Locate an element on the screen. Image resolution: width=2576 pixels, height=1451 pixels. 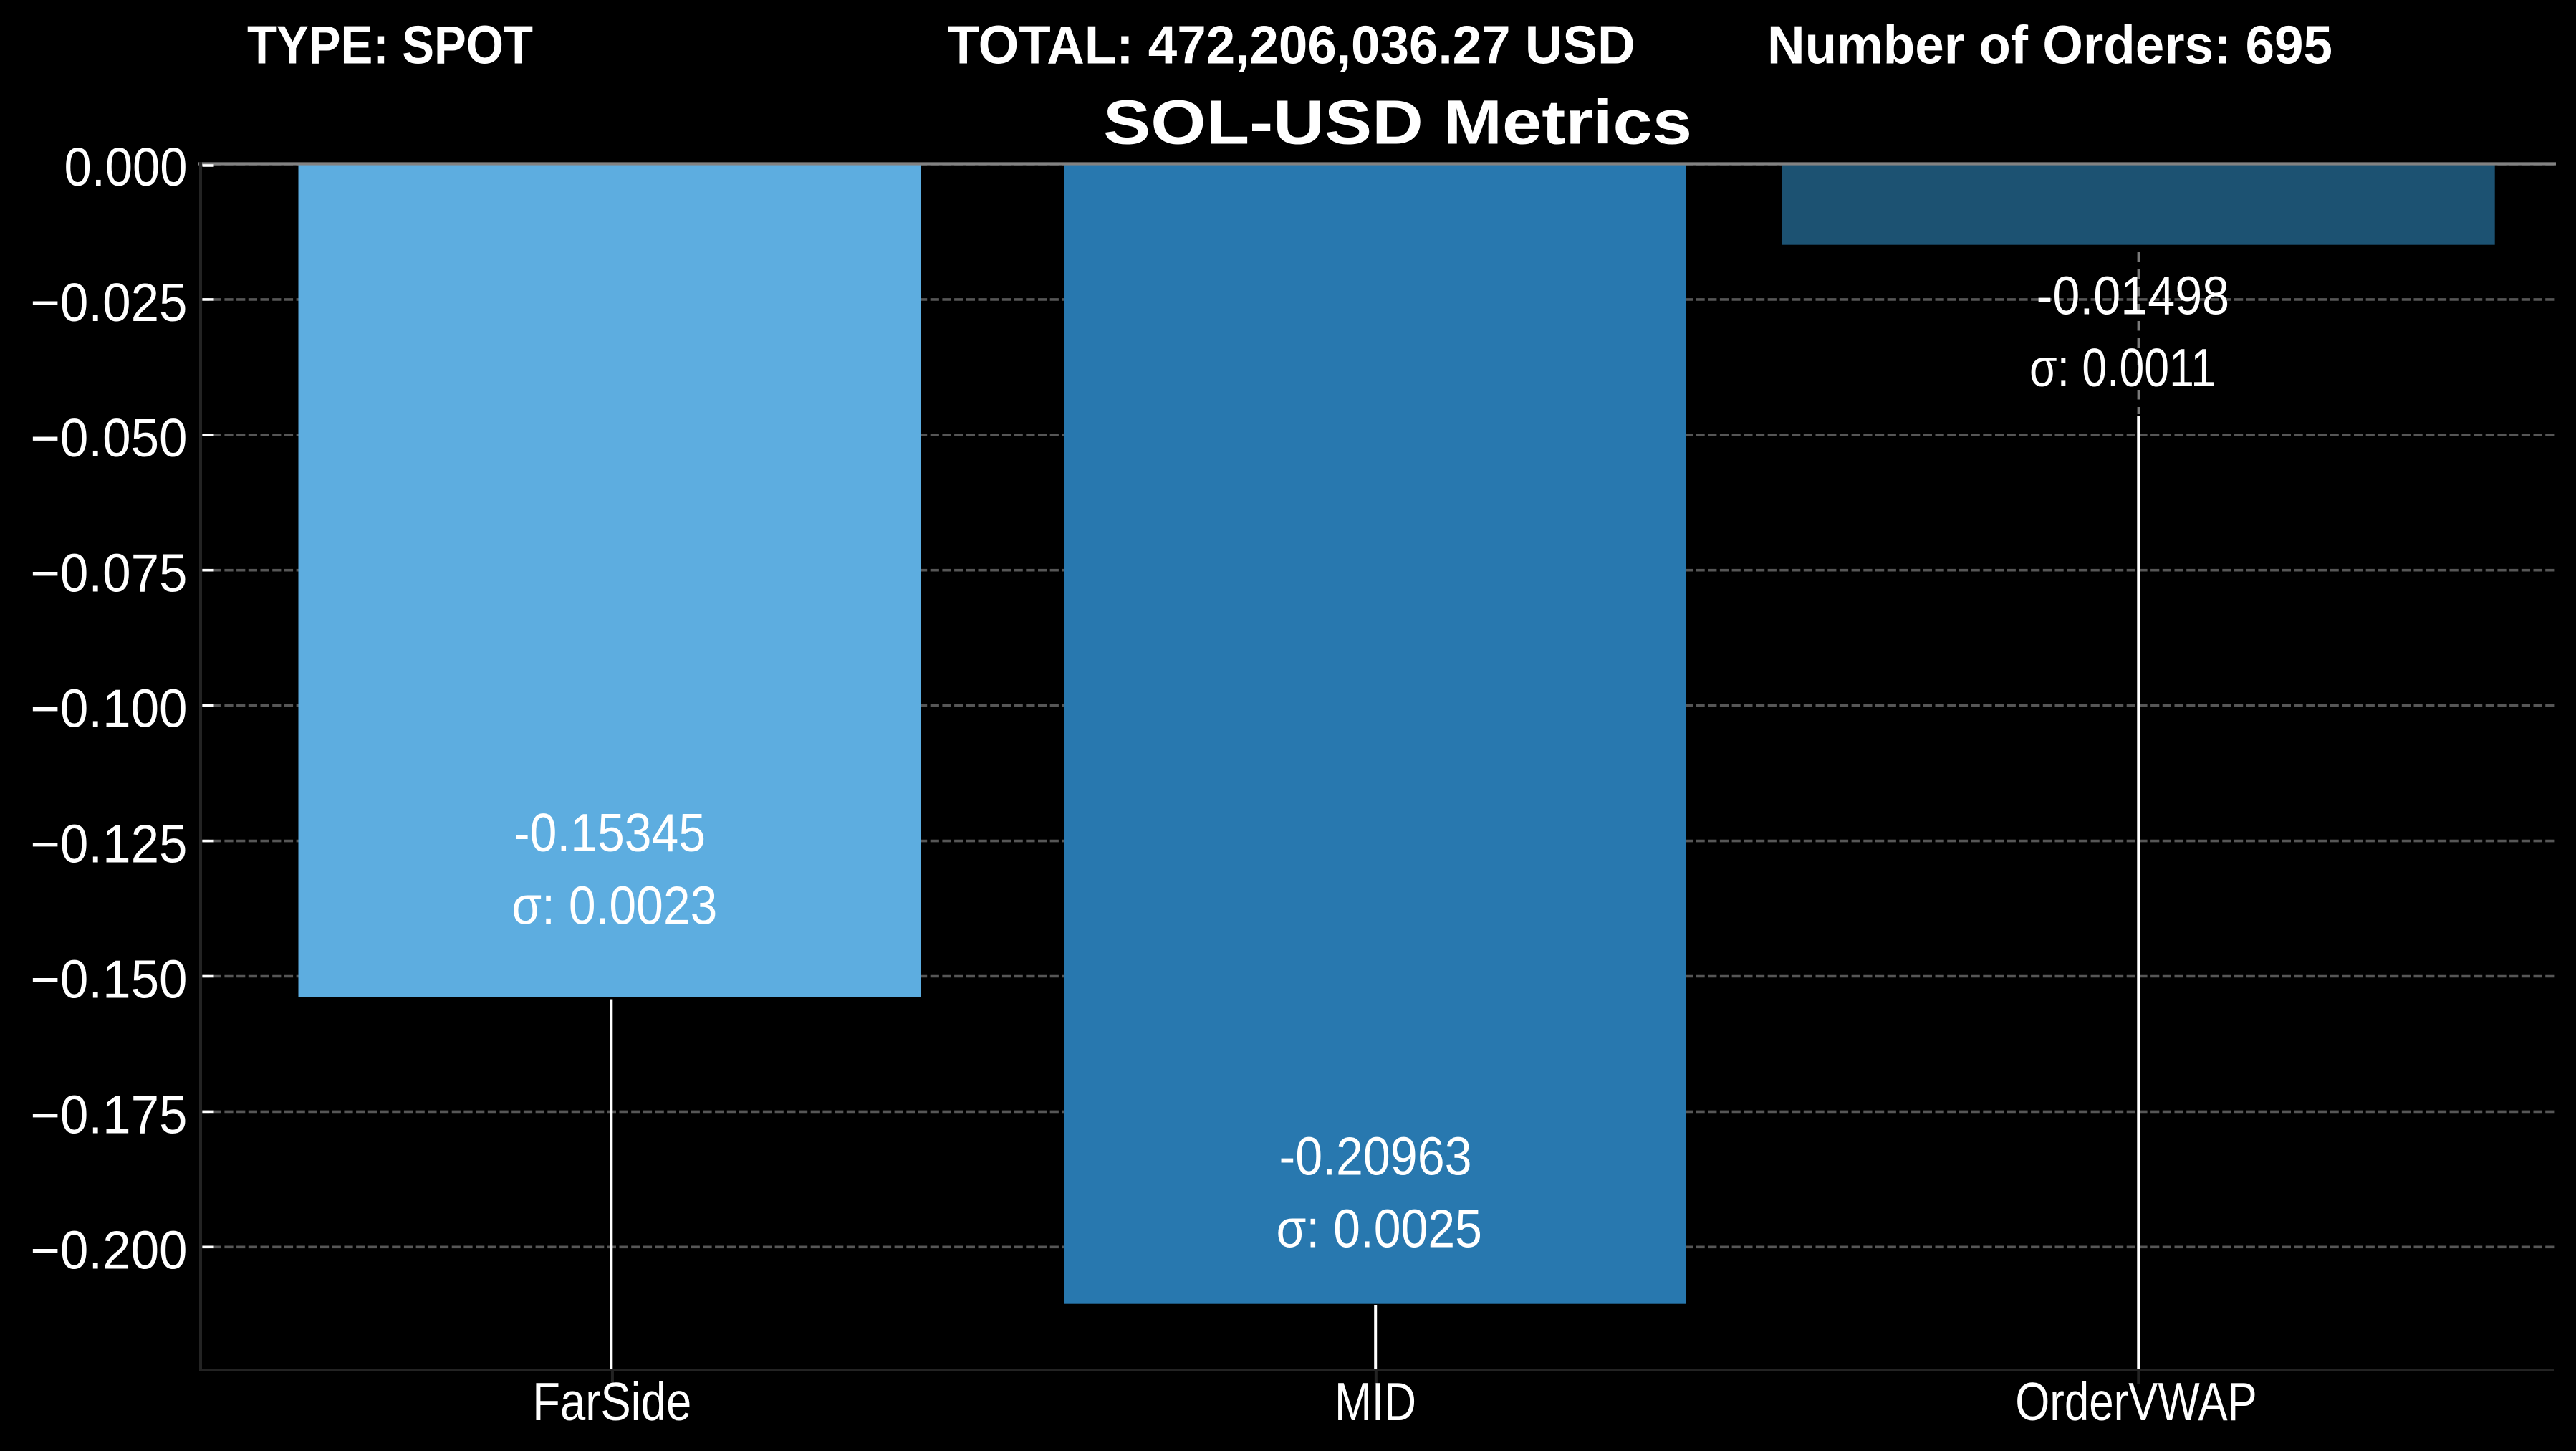
svg-text: −0.150 is located at coordinates (109, 979).